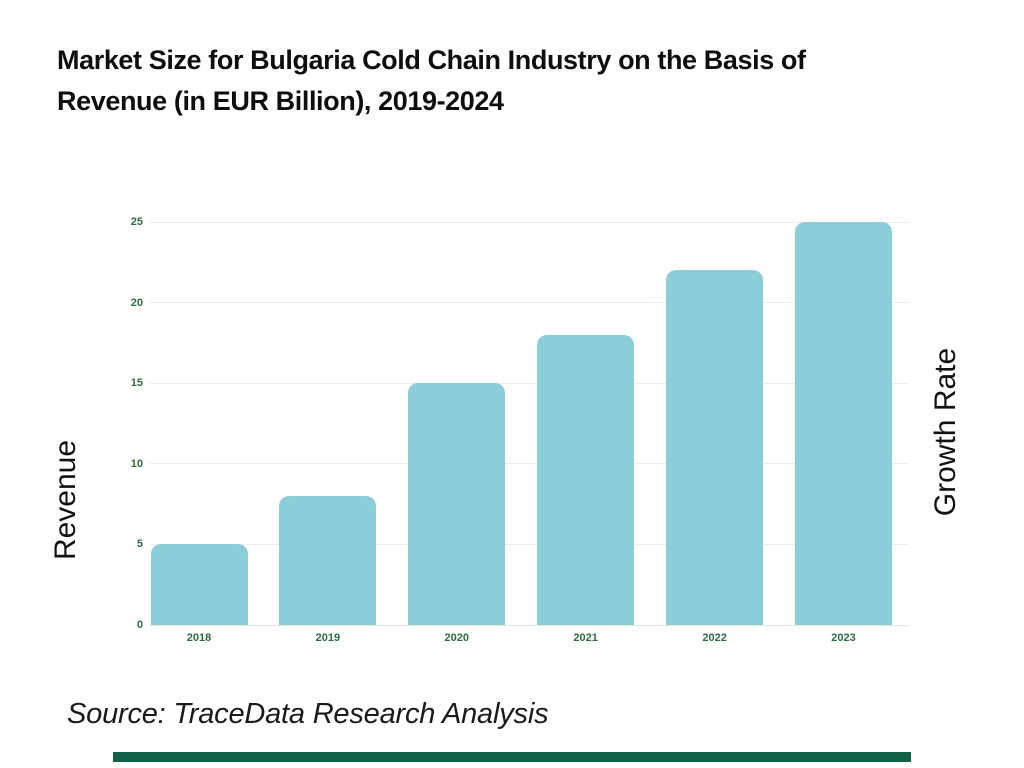  I want to click on x-axis-label-2022: 2022, so click(714, 638).